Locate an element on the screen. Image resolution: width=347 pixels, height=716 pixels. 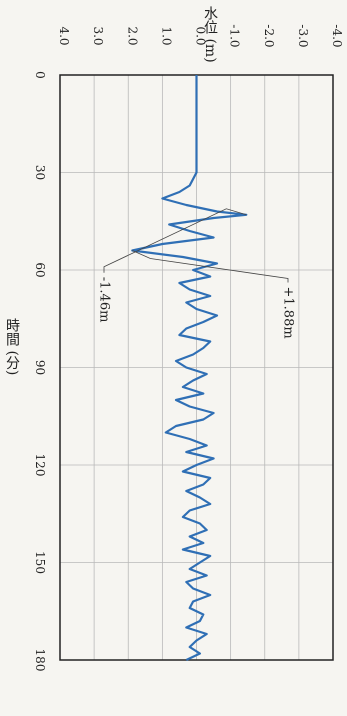
annotation-label: +1.88m is located at coordinates (288, 313).